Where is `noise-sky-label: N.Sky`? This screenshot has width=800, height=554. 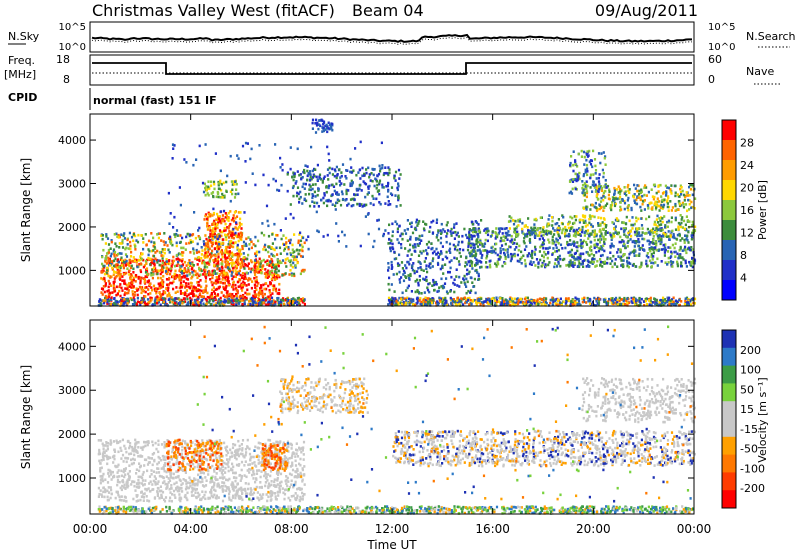
noise-sky-label: N.Sky is located at coordinates (24, 36).